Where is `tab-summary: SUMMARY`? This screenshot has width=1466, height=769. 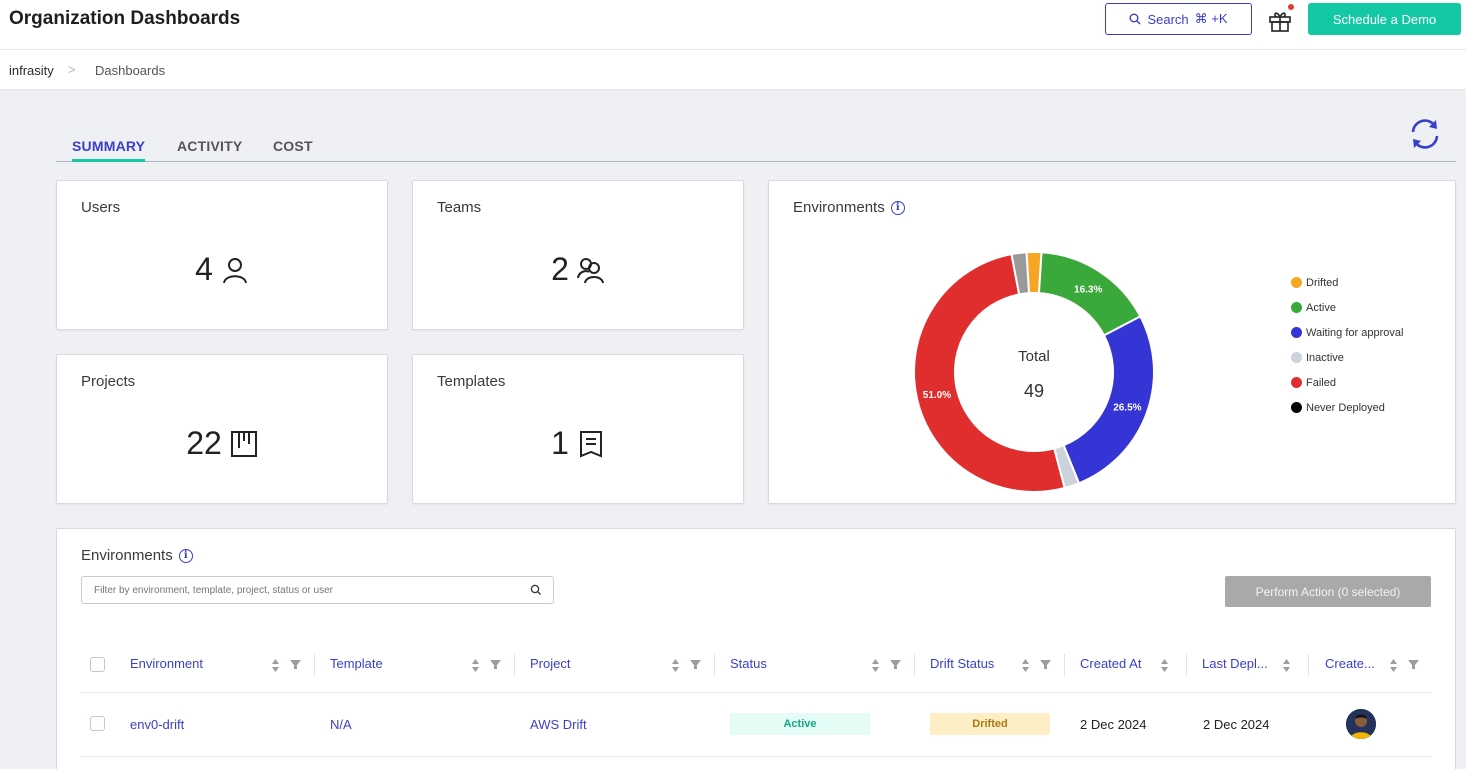 tab-summary: SUMMARY is located at coordinates (109, 146).